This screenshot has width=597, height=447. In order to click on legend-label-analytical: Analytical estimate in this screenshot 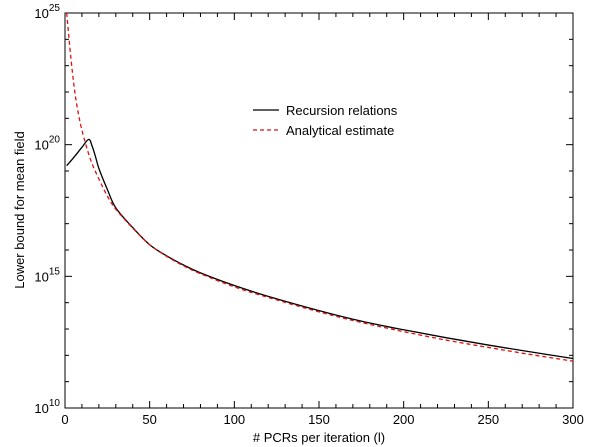, I will do `click(340, 130)`.